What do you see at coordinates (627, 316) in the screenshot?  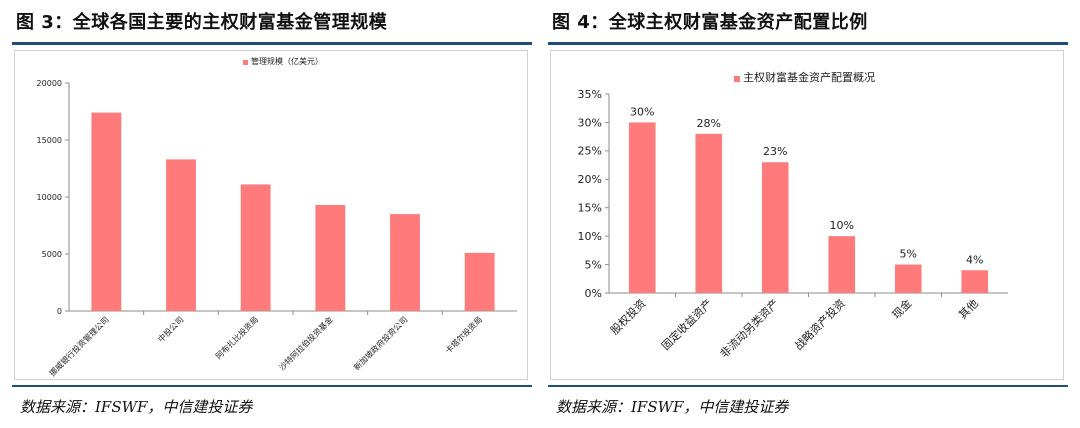 I see `category-label: 股权投资` at bounding box center [627, 316].